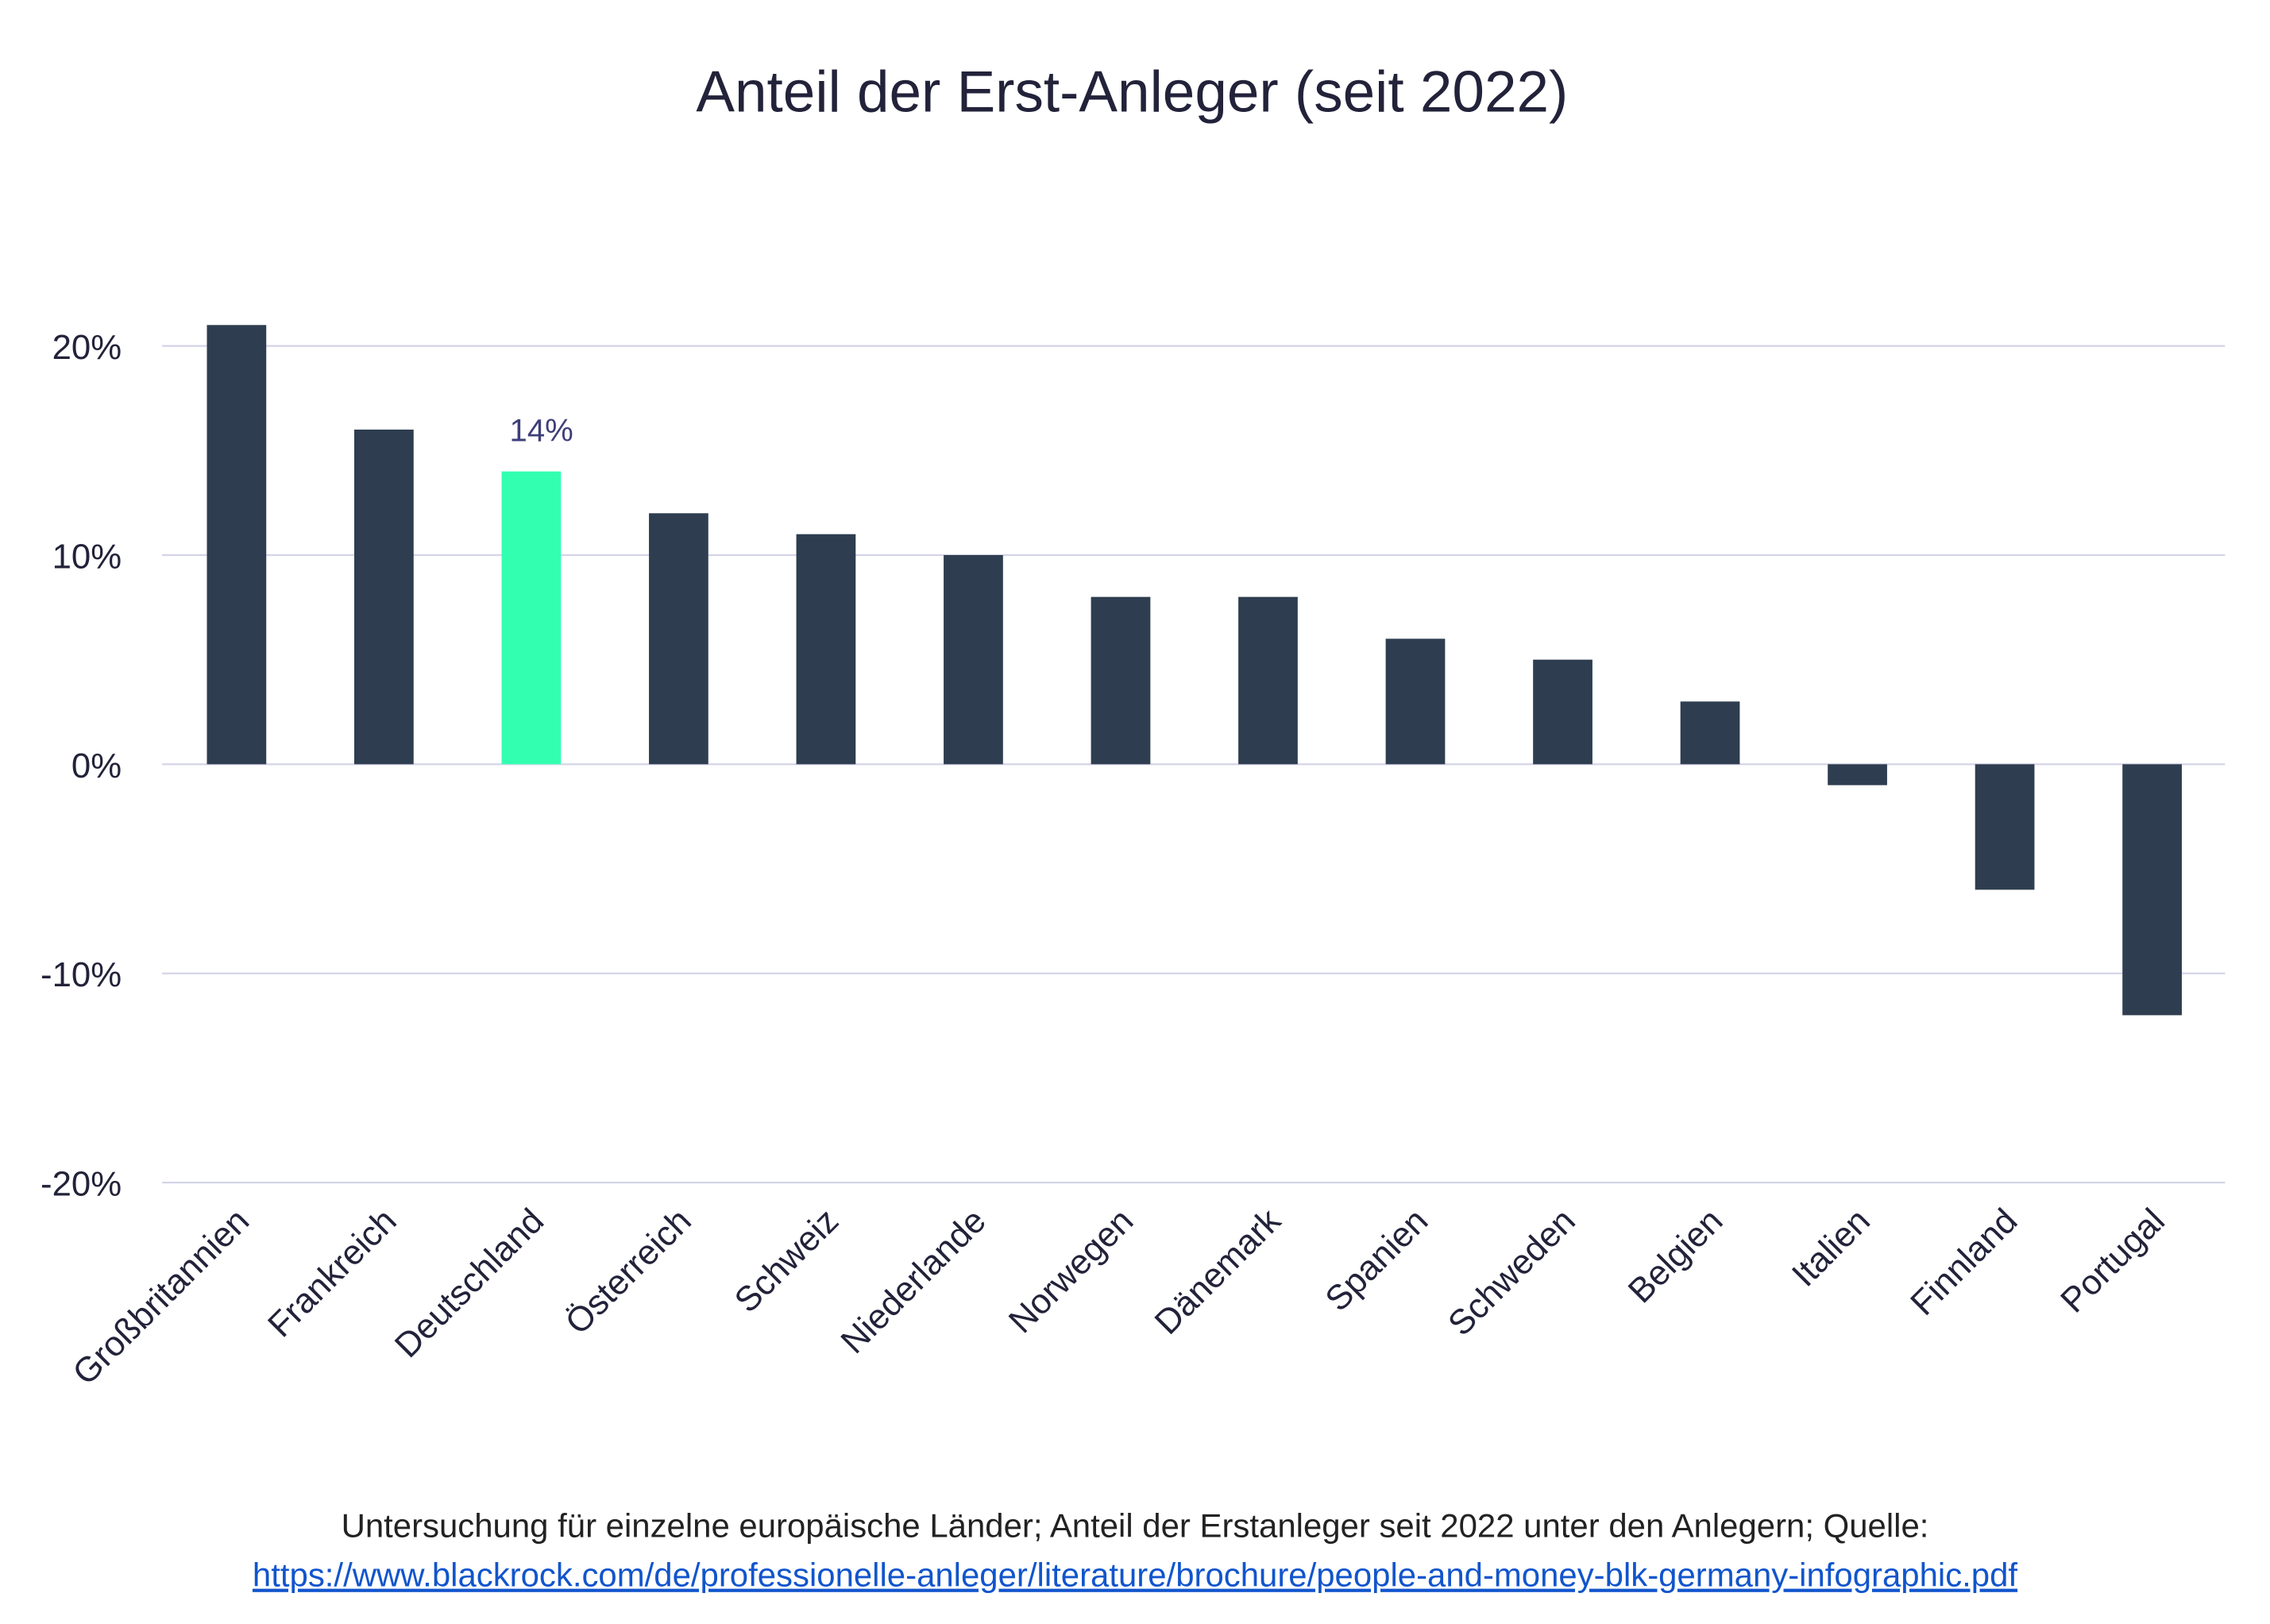 This screenshot has width=2270, height=1624. I want to click on y-tick-label: 0%, so click(96, 765).